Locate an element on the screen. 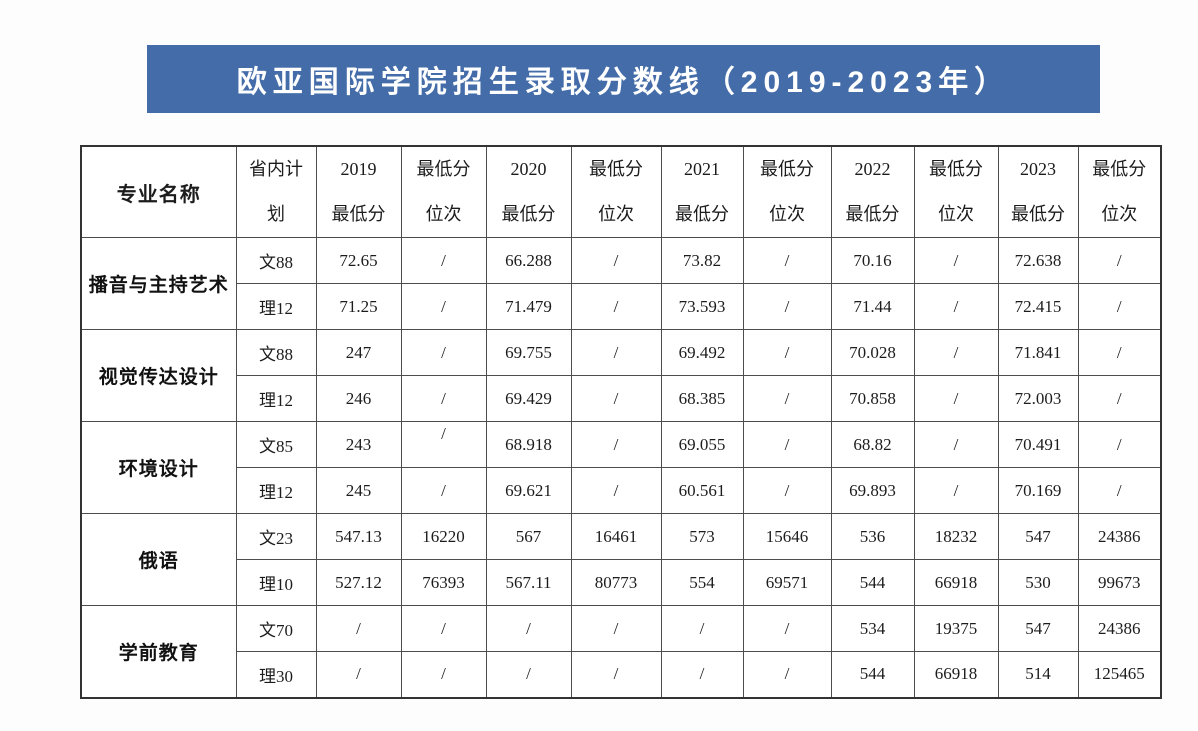 The image size is (1198, 731). score-cell: 69.055 is located at coordinates (702, 444).